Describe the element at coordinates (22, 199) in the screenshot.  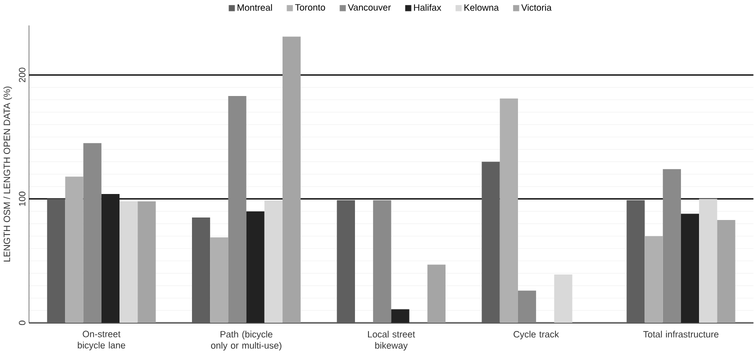
I see `y-tick-label: 100` at that location.